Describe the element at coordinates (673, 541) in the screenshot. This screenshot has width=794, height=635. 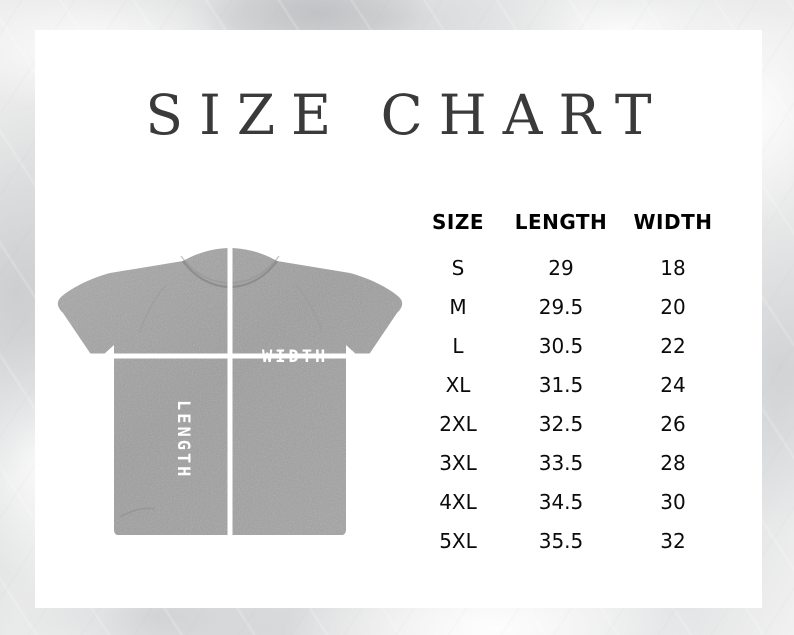
I see `cell-width: 32` at that location.